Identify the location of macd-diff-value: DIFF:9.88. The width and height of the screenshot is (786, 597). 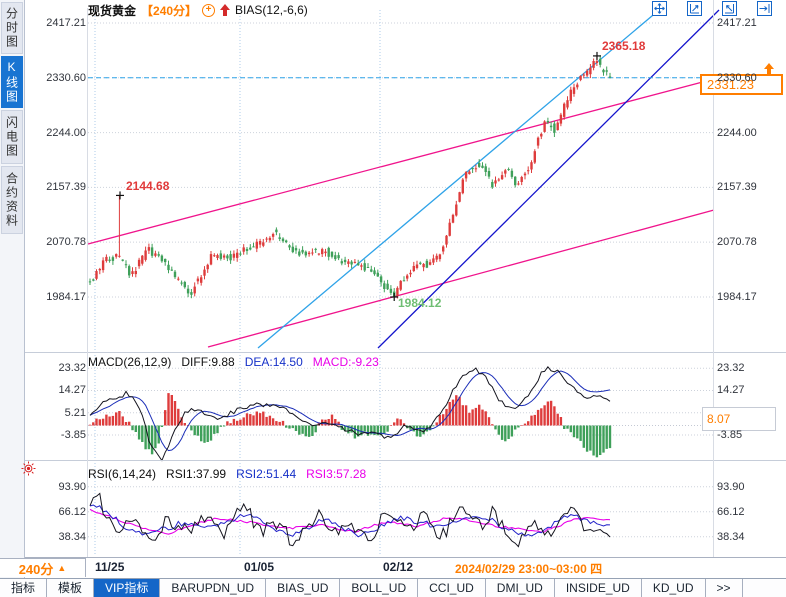
(208, 362).